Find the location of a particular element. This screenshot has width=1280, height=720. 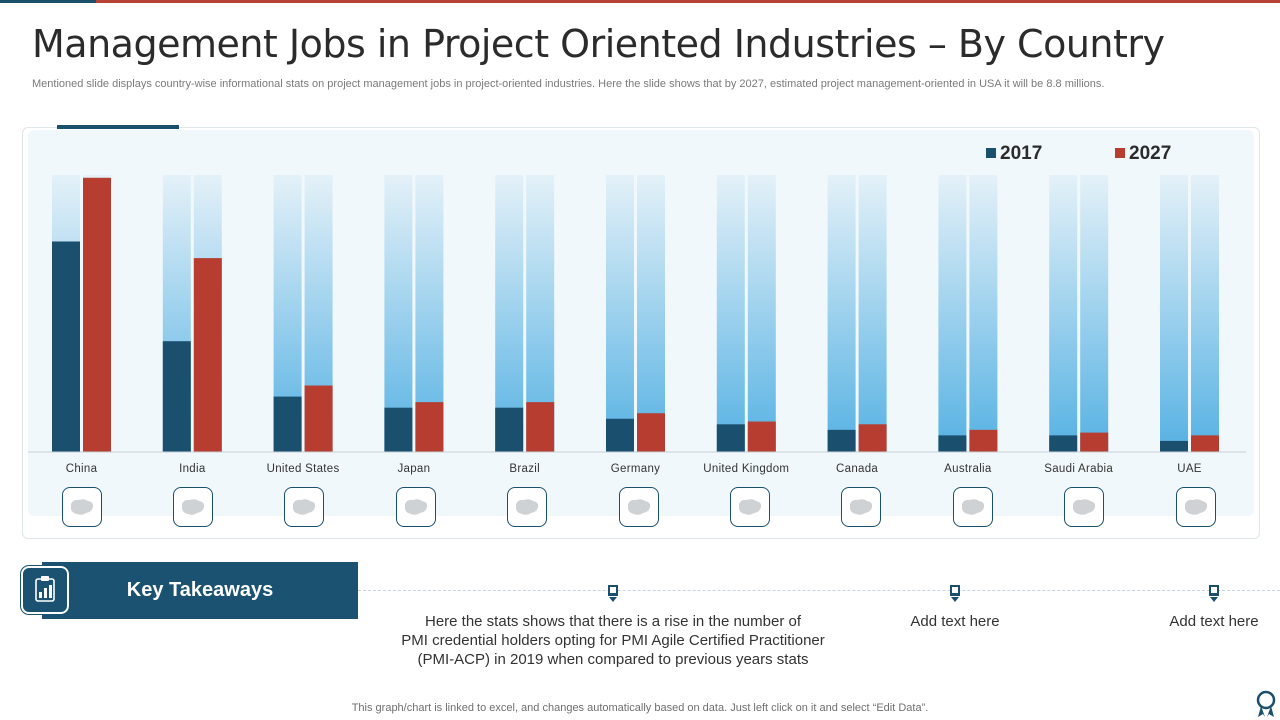

bar-united-states-2017 is located at coordinates (287, 424).